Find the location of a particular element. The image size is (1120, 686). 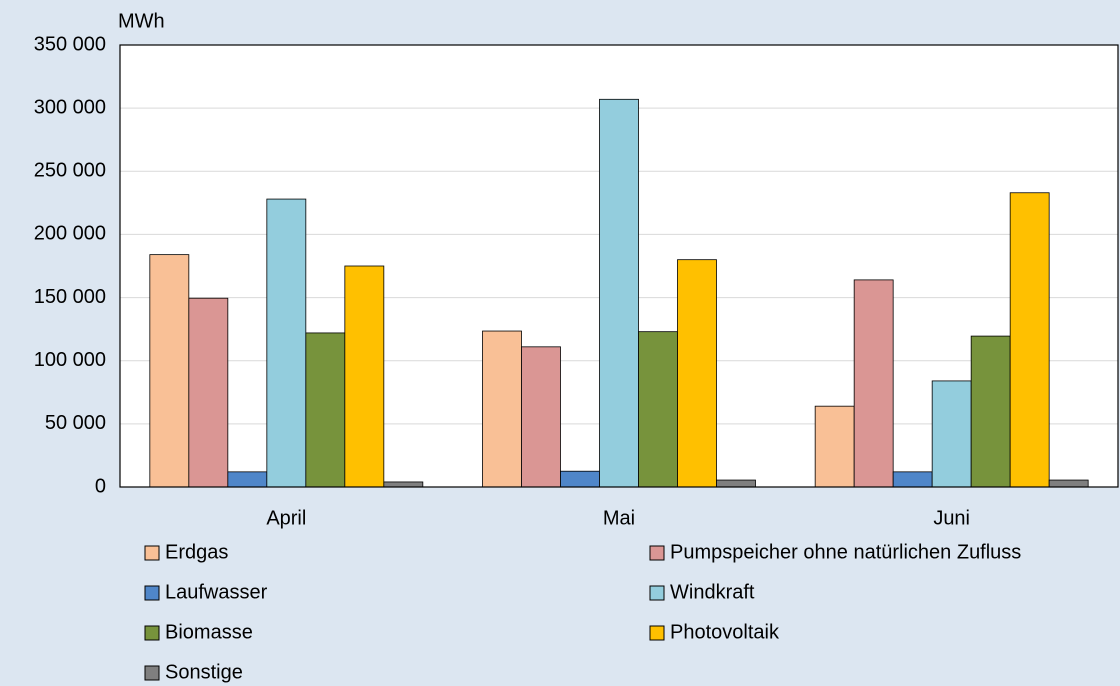

legend-label: Pumpspeicher ohne natürlichen Zufluss is located at coordinates (845, 552).